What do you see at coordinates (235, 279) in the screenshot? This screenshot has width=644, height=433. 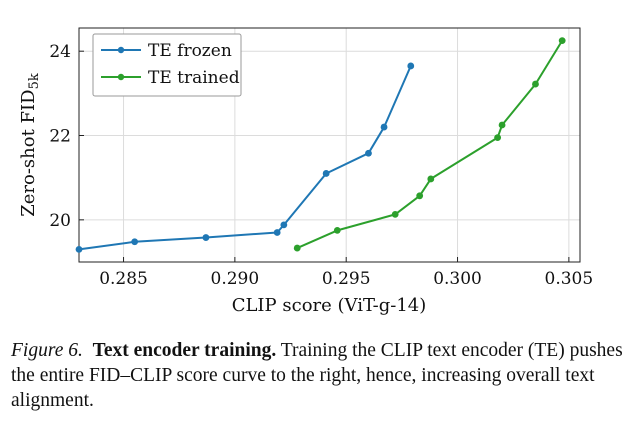 I see `x-tick-label: 0.290` at bounding box center [235, 279].